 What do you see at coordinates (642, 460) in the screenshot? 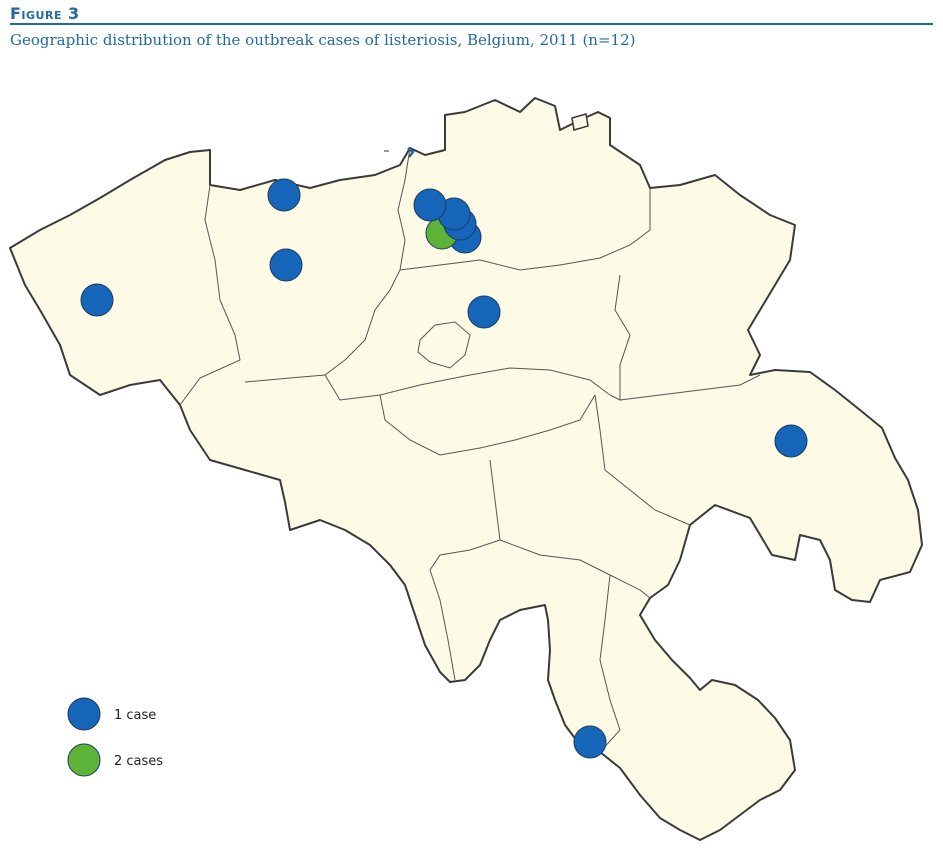
I see `border-namur-liege` at bounding box center [642, 460].